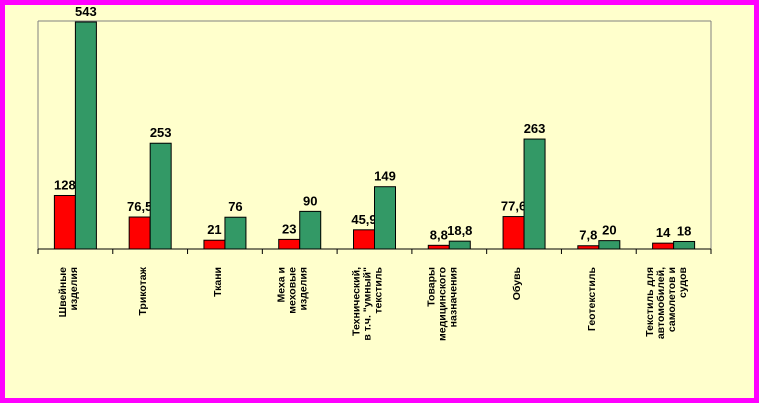  I want to click on data-label: 21, so click(214, 229).